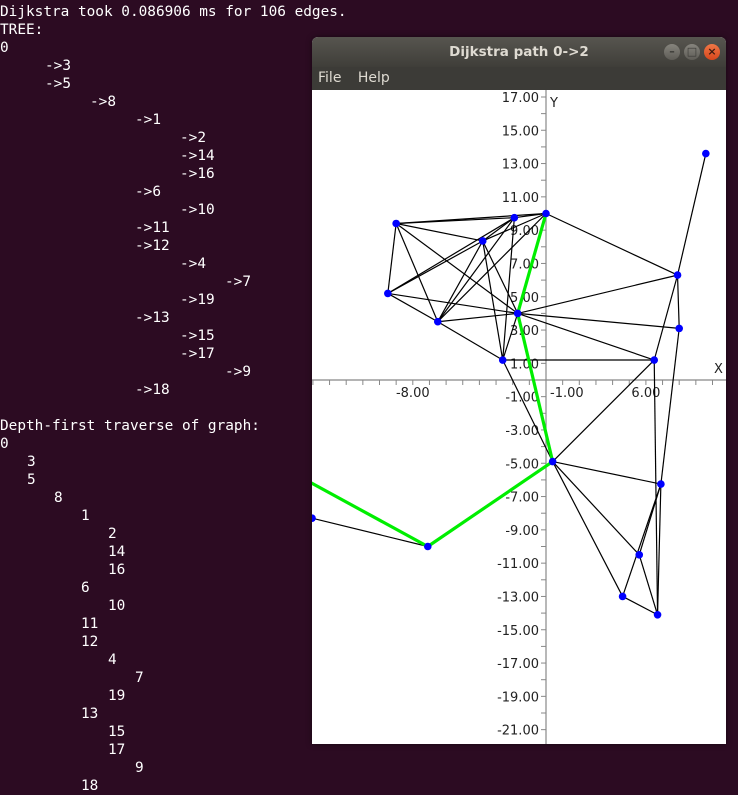 The image size is (738, 795). Describe the element at coordinates (85, 516) in the screenshot. I see `dfs-item: 1` at that location.